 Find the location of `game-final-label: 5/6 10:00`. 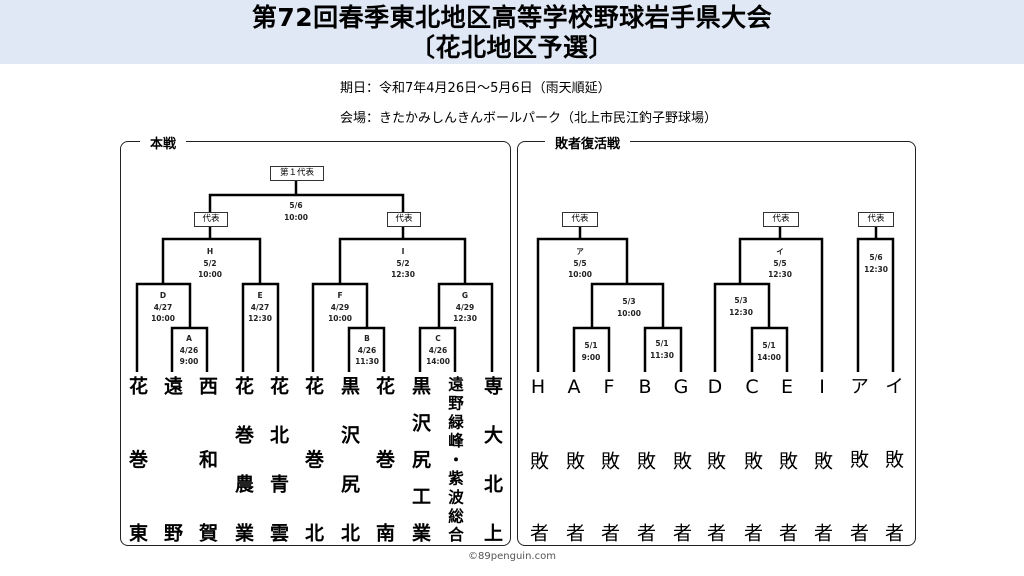

game-final-label: 5/6 10:00 is located at coordinates (296, 211).